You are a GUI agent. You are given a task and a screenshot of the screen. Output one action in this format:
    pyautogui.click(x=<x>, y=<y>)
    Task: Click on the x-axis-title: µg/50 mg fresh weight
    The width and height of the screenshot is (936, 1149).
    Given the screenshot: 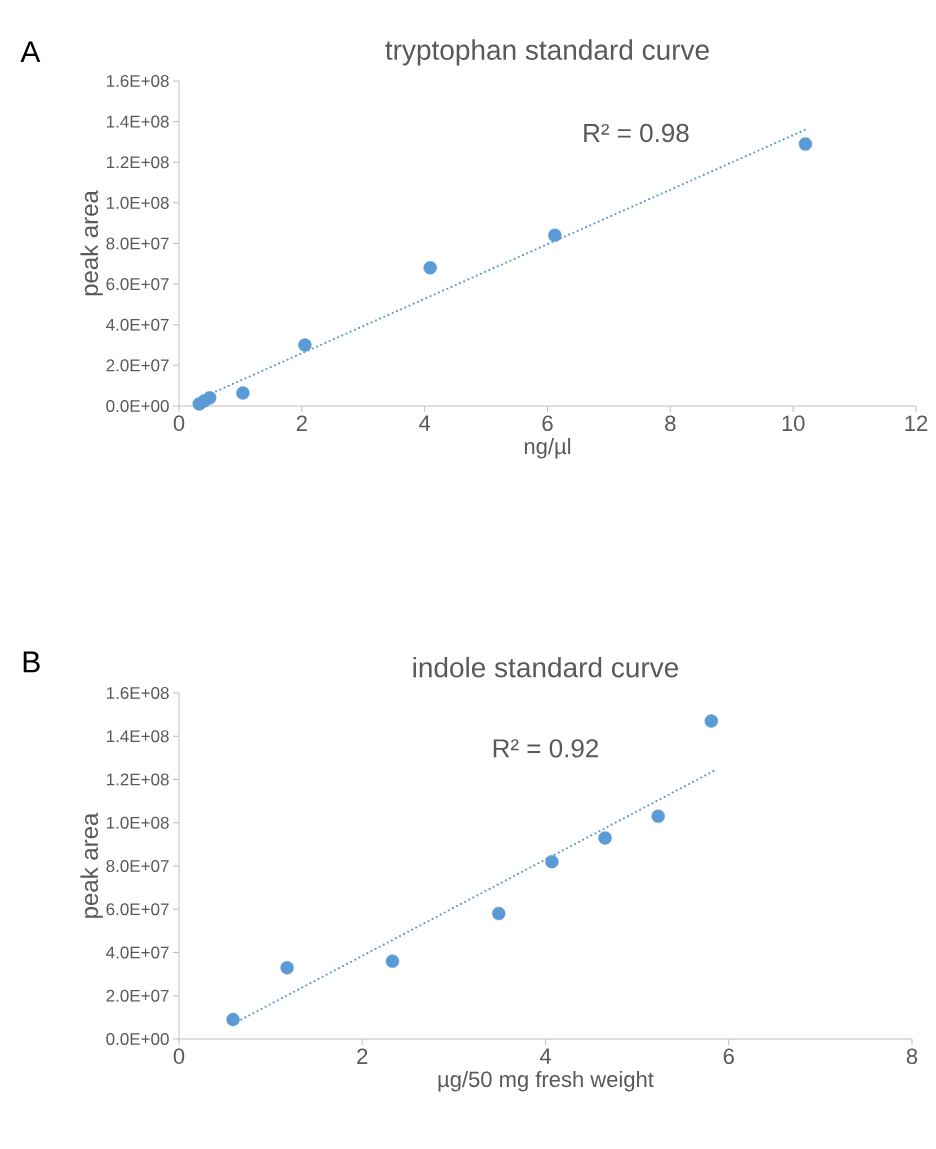 What is the action you would take?
    pyautogui.click(x=546, y=1081)
    